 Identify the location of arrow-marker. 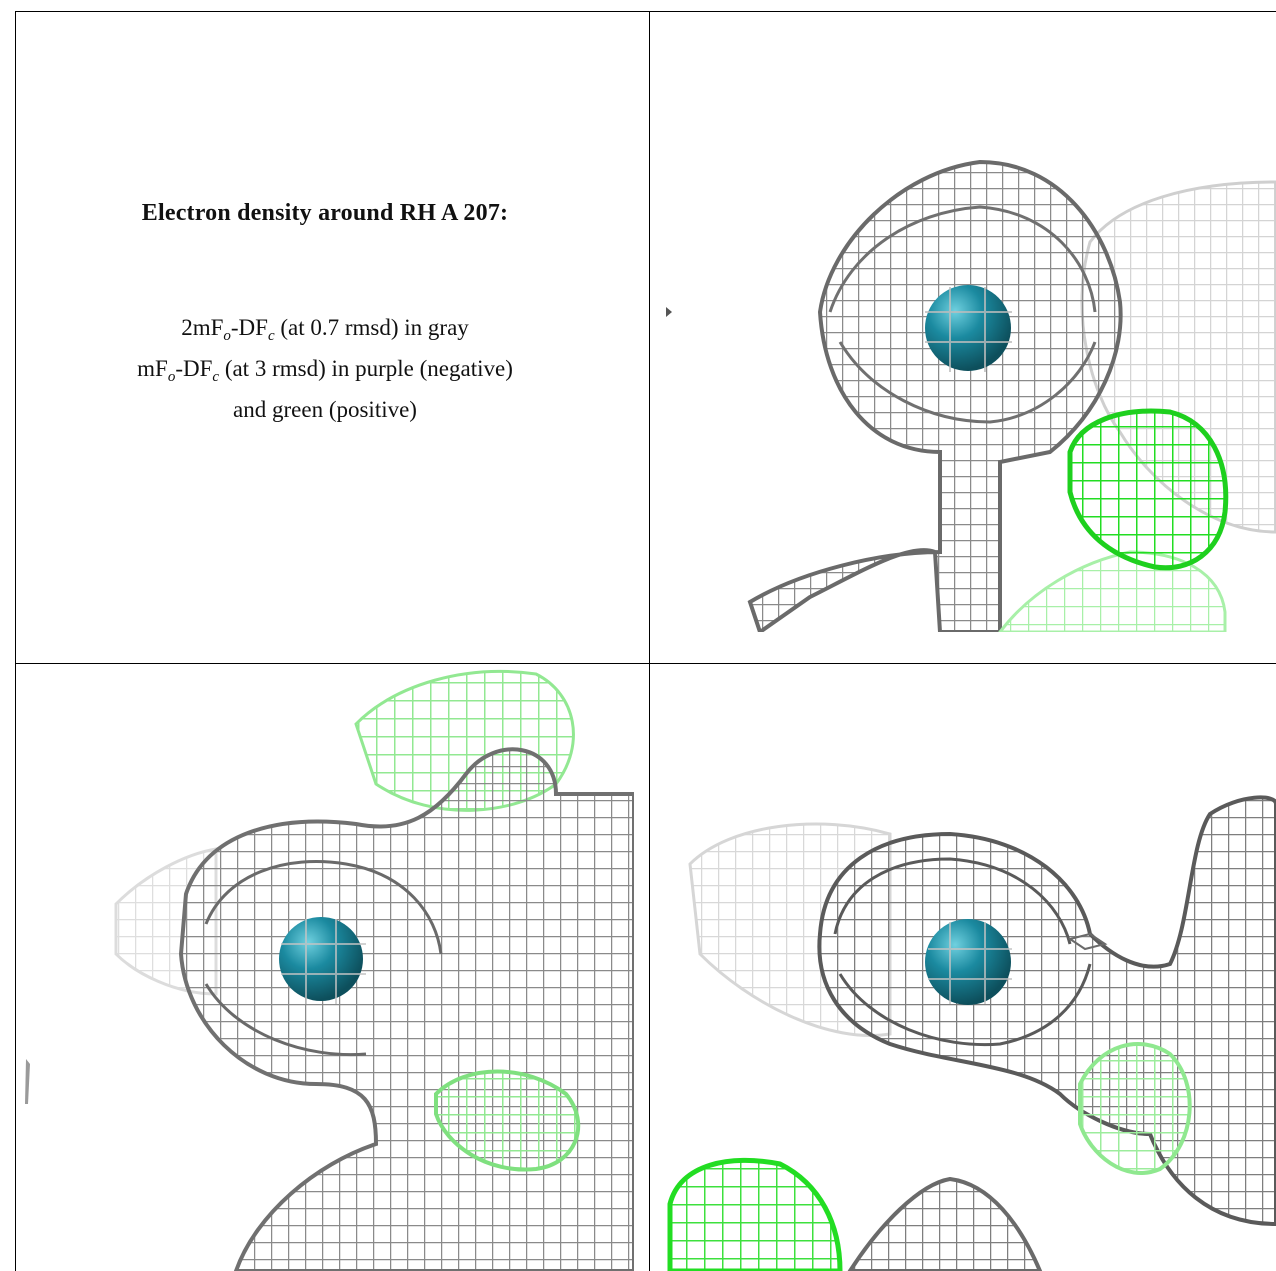
(669, 312).